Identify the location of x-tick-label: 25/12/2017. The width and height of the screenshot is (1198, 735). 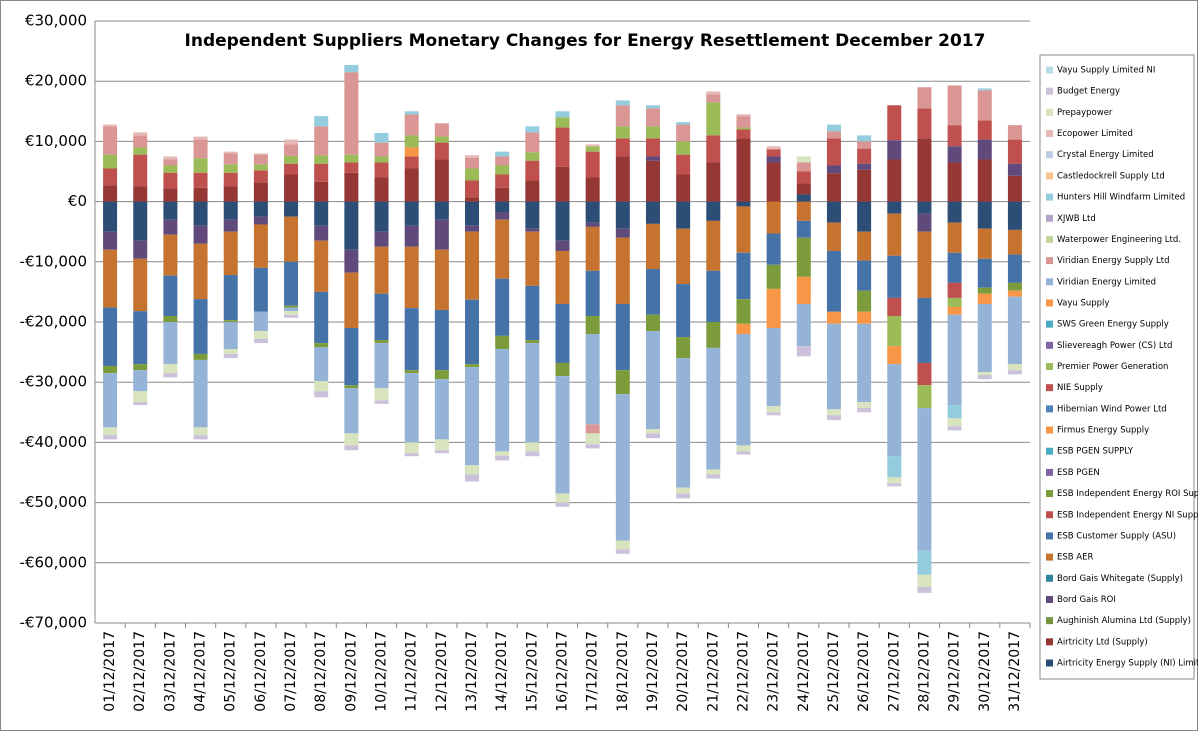
(834, 671).